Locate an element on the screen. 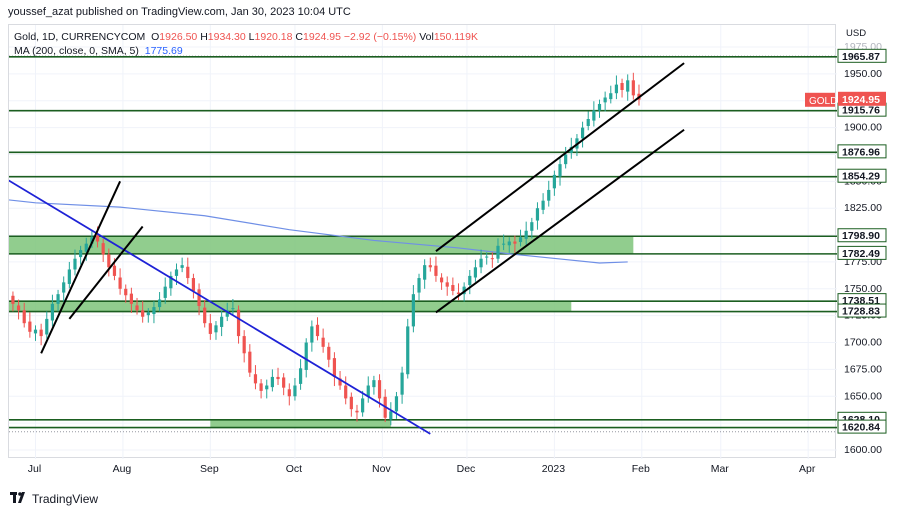  time-axis: Jul Aug Sep Oct Nov Dec 2023 Feb Mar Apr is located at coordinates (422, 468).